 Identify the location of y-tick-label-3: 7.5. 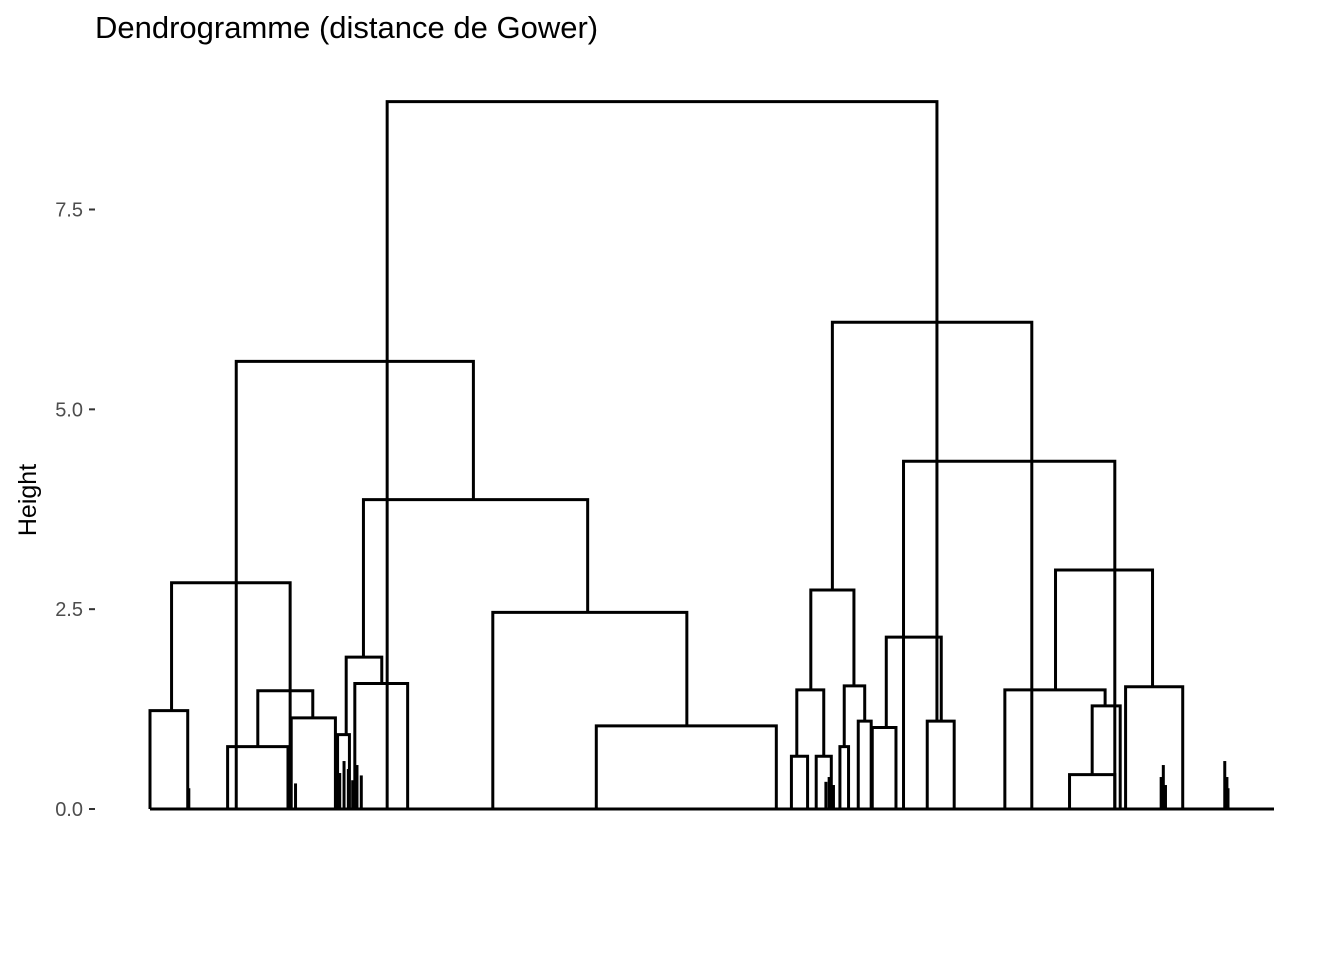
(69, 211).